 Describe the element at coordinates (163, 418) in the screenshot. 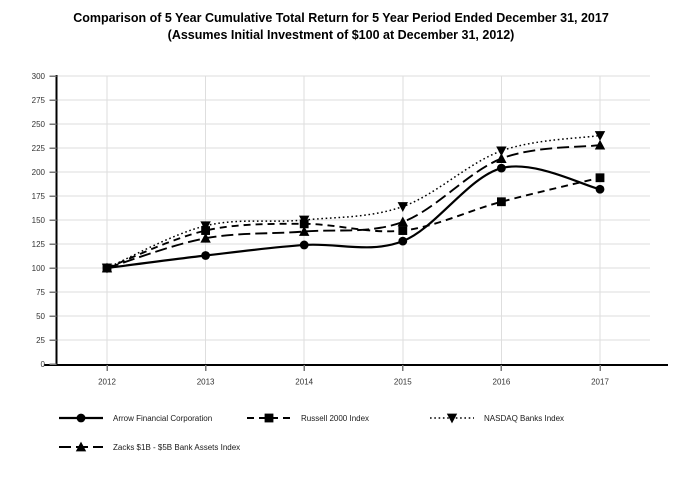

I see `legend-label-arrow-financial: Arrow Financial Corporation` at that location.